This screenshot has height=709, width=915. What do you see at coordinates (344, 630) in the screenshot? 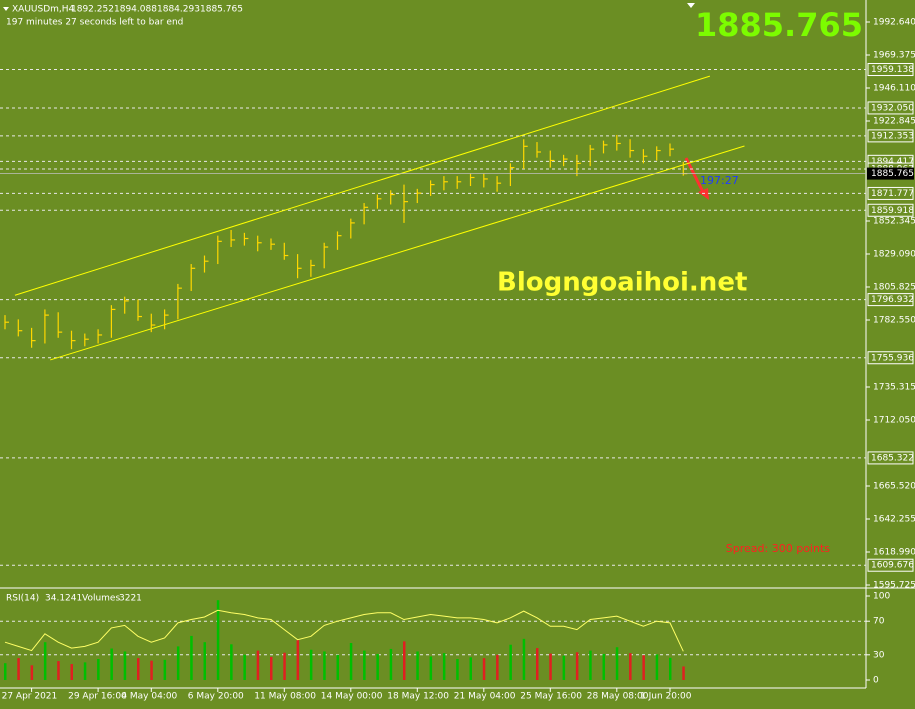
I see `rsi-line` at bounding box center [344, 630].